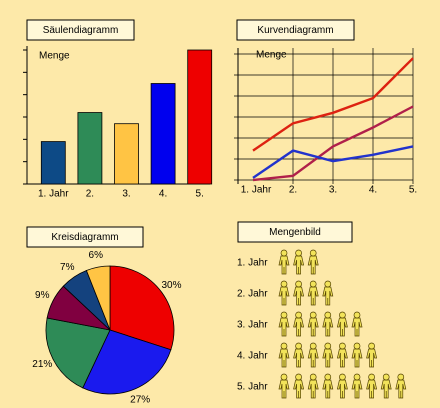 This screenshot has height=408, width=440. Describe the element at coordinates (42, 295) in the screenshot. I see `data-label: 9%` at that location.